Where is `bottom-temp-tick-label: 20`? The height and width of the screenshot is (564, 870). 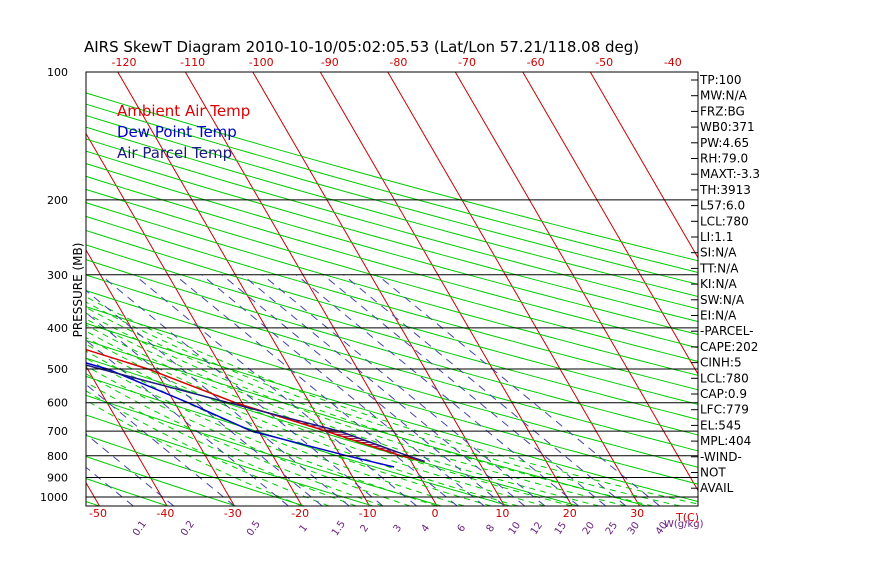
bottom-temp-tick-label: 20 is located at coordinates (570, 513).